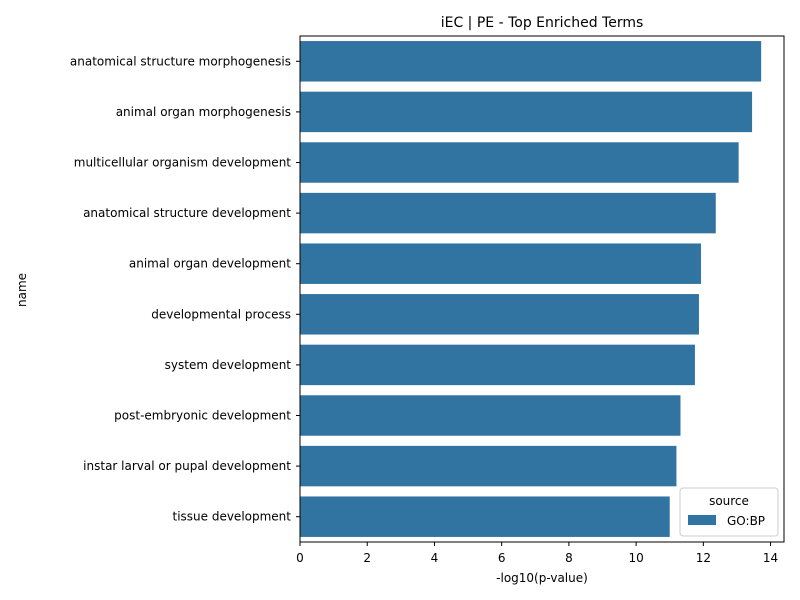 This screenshot has height=600, width=800. I want to click on x-tick-label: 6, so click(502, 558).